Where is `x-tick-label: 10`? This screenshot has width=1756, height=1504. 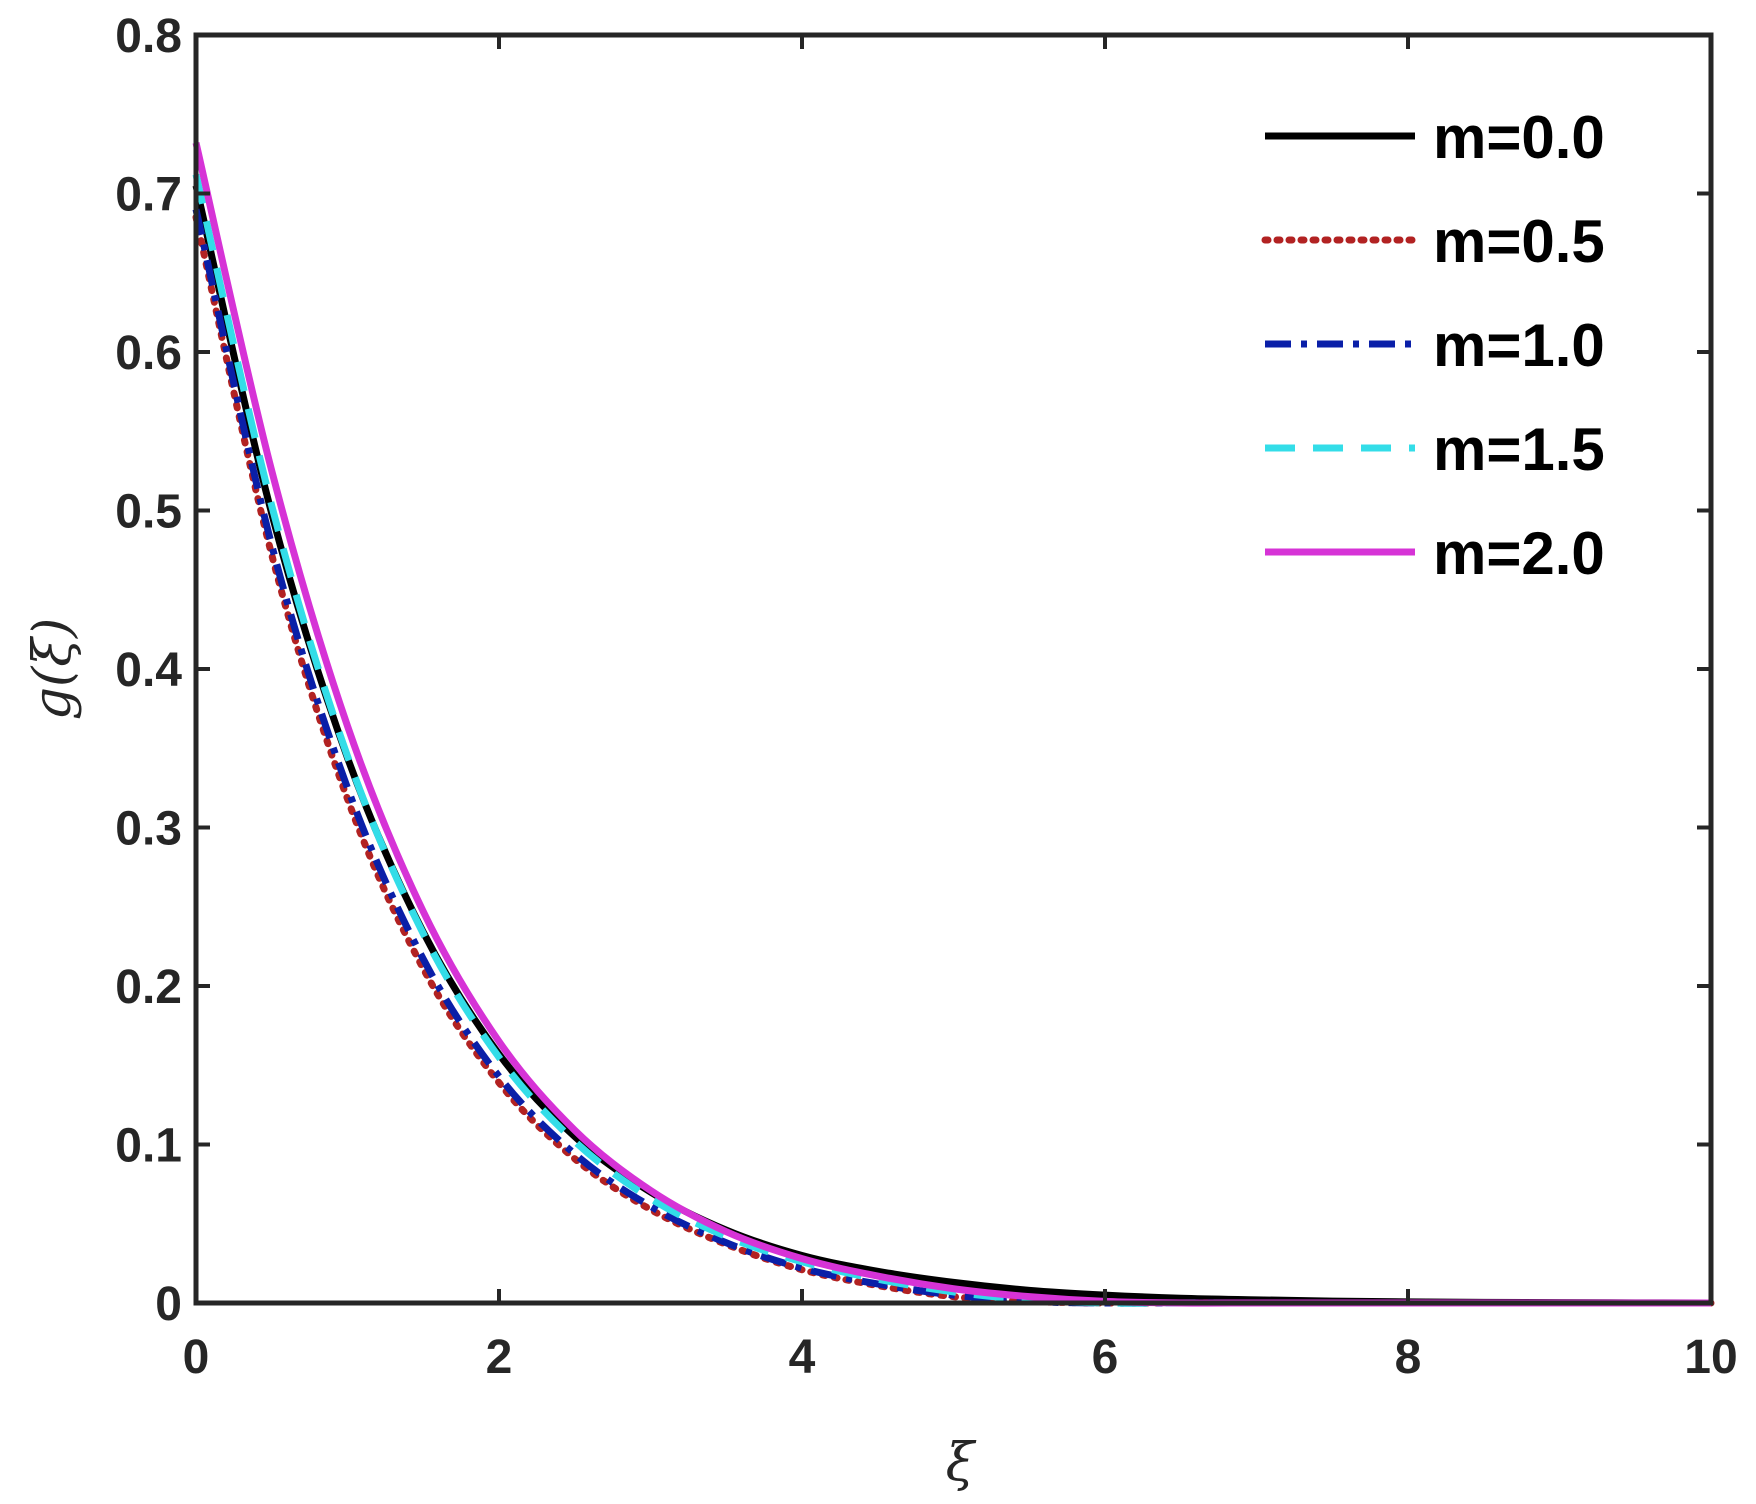
x-tick-label: 10 is located at coordinates (1710, 1357).